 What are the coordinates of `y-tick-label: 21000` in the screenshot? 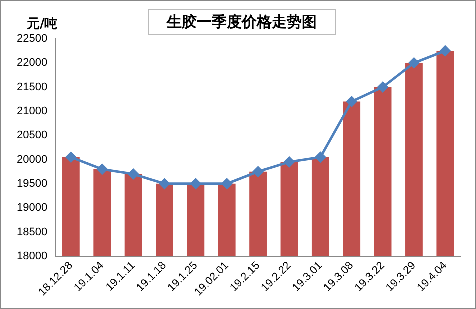 It's located at (32, 111).